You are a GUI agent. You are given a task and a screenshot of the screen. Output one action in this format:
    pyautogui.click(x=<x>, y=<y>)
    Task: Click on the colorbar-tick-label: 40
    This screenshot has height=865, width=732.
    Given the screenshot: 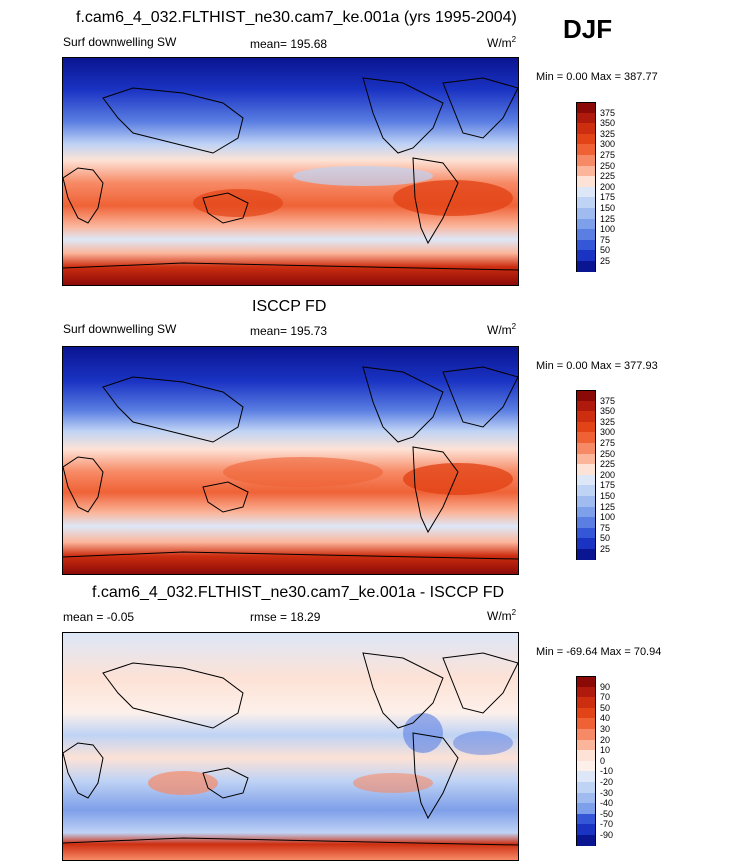 What is the action you would take?
    pyautogui.click(x=605, y=718)
    